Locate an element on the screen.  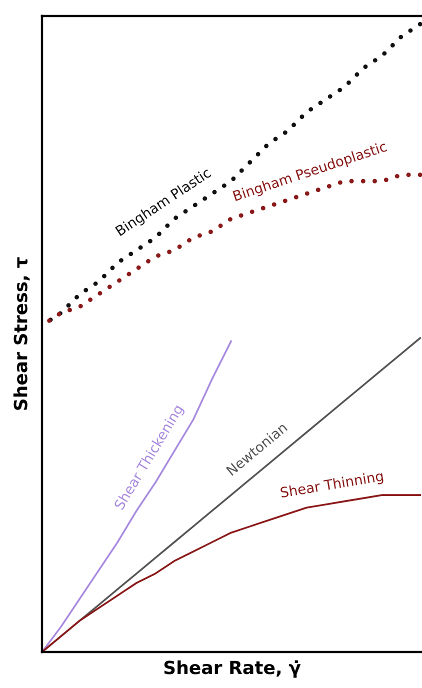
x-axis-title: Shear Rate, γ̇ is located at coordinates (232, 669).